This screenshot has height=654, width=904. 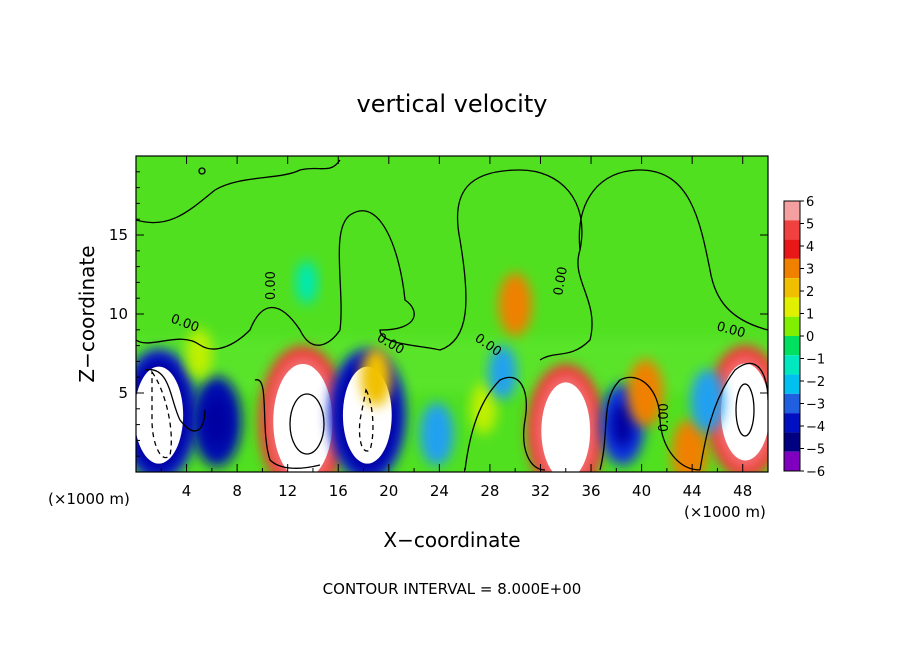 What do you see at coordinates (118, 235) in the screenshot?
I see `y-tick-label: 15` at bounding box center [118, 235].